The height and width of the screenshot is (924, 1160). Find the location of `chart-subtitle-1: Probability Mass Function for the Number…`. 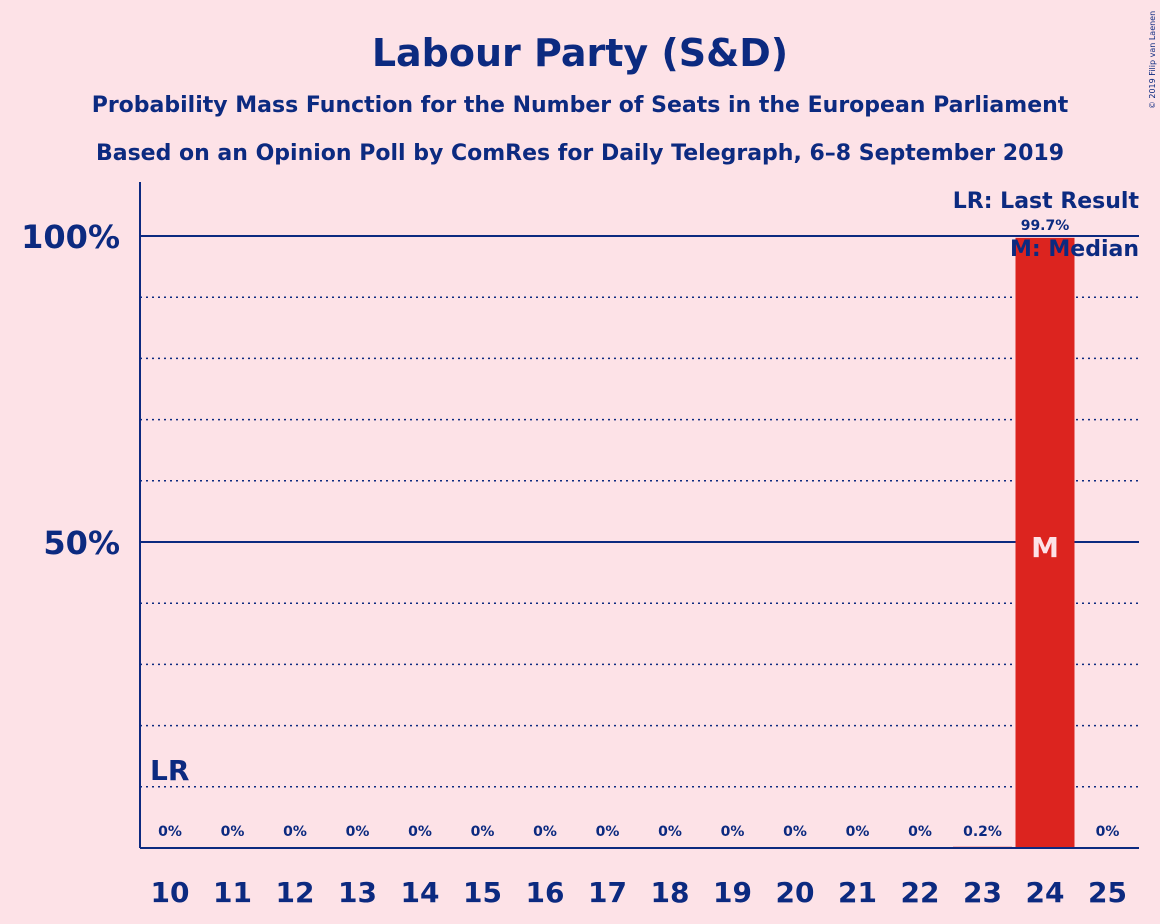

chart-subtitle-1: Probability Mass Function for the Number… is located at coordinates (580, 105).